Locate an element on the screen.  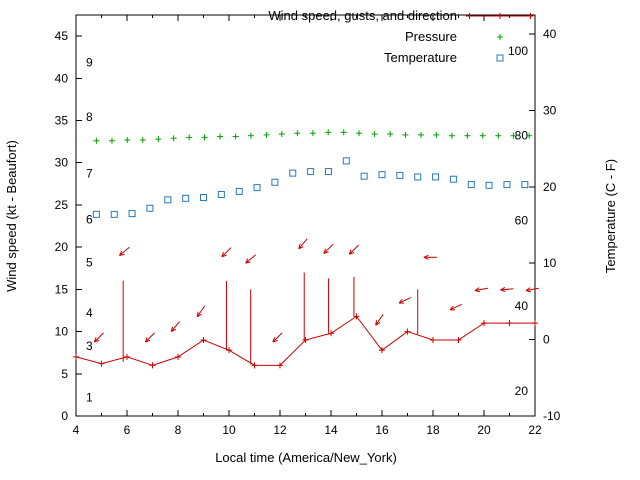
temperature-series is located at coordinates (310, 187).